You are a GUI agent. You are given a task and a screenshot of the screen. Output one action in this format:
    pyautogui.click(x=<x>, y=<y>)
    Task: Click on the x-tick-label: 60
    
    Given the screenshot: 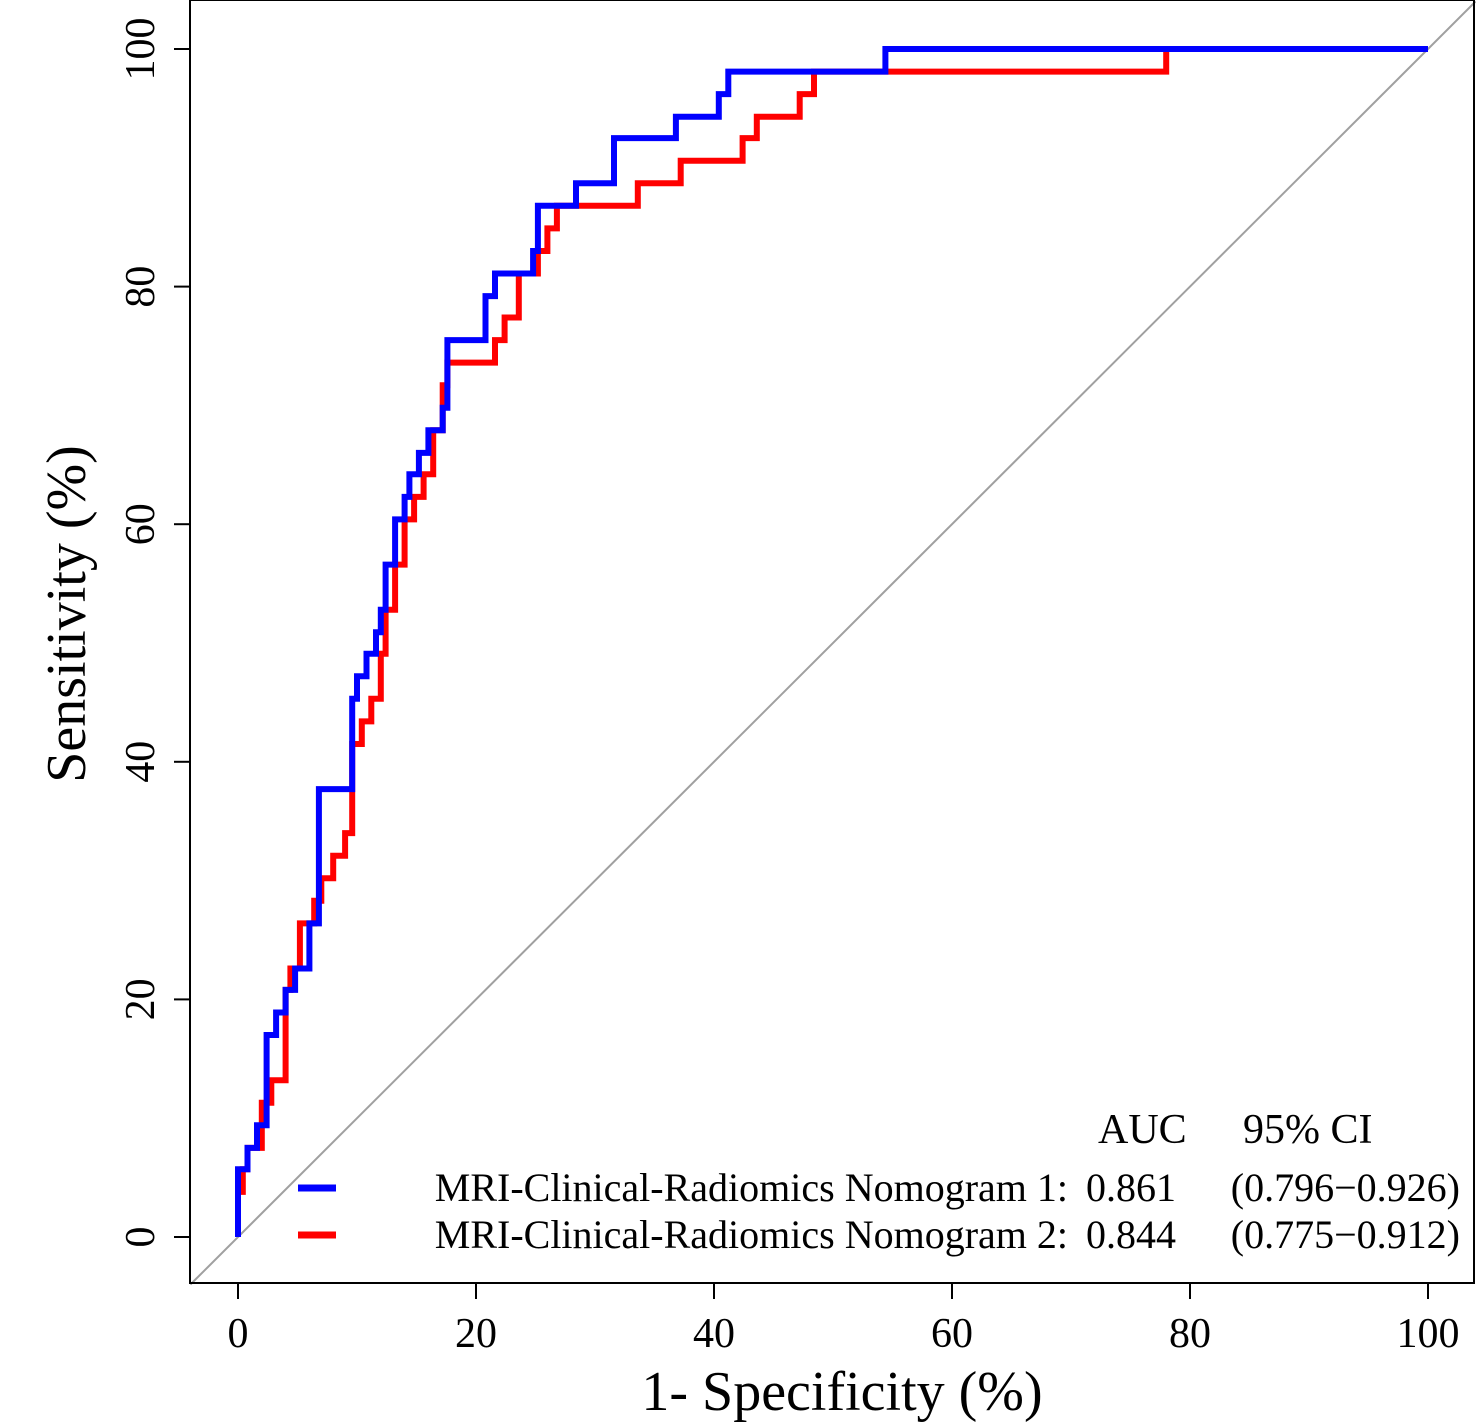 What is the action you would take?
    pyautogui.click(x=952, y=1334)
    